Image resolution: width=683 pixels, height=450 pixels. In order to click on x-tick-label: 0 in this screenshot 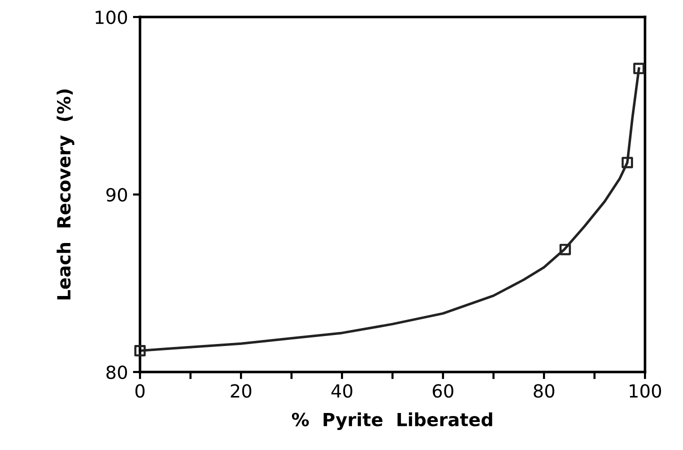, I will do `click(140, 391)`.